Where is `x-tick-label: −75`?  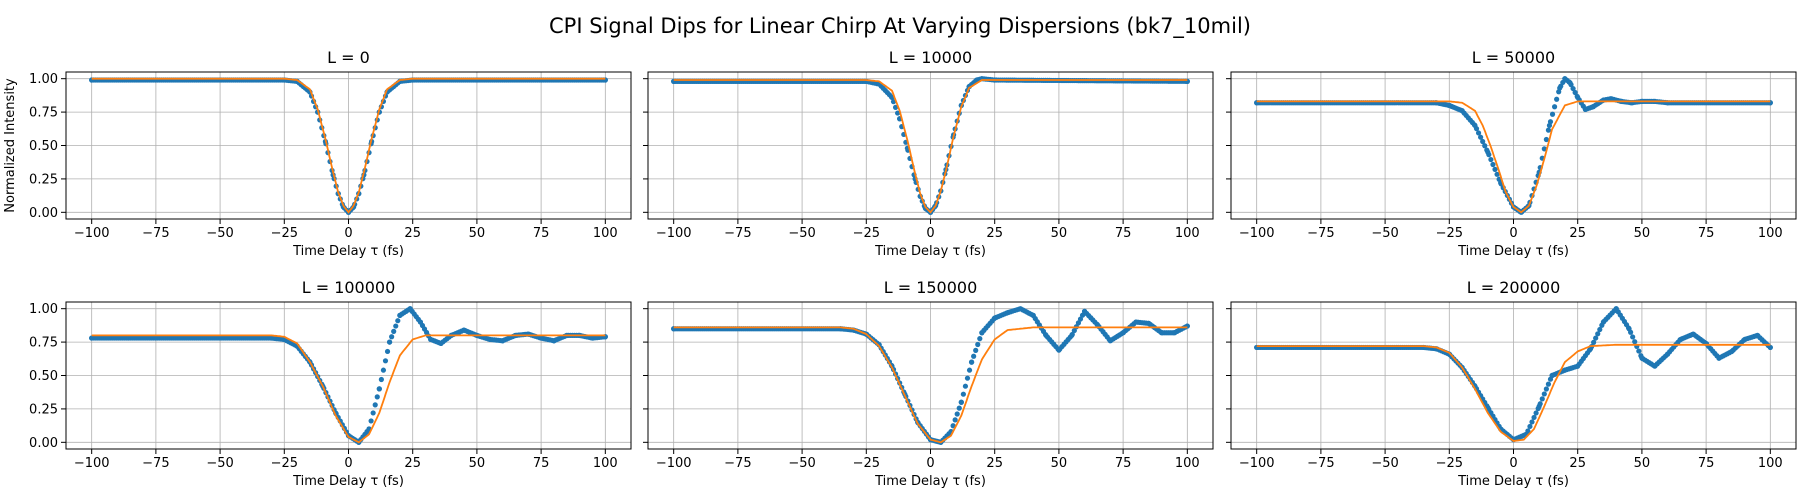 x-tick-label: −75 is located at coordinates (155, 463).